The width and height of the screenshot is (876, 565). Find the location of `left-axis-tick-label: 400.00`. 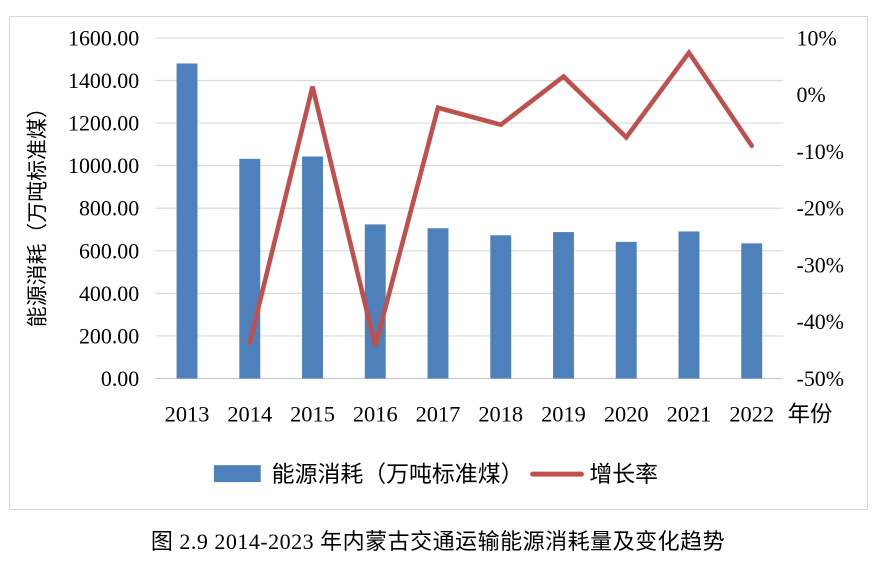

left-axis-tick-label: 400.00 is located at coordinates (109, 293).